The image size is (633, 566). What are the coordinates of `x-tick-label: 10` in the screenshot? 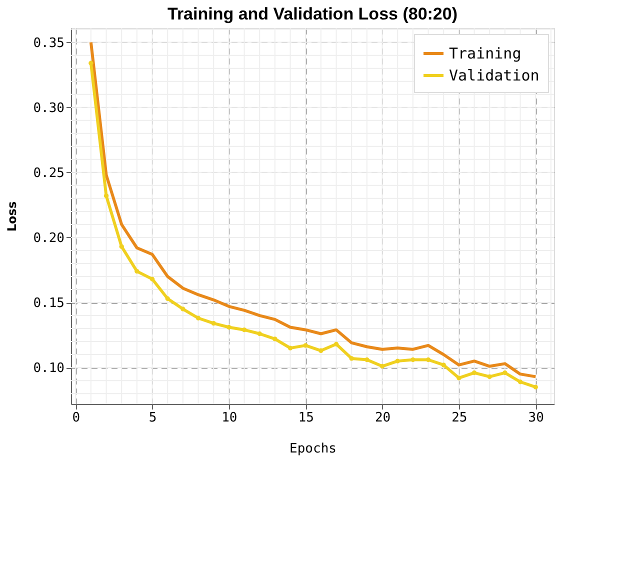 It's located at (230, 418).